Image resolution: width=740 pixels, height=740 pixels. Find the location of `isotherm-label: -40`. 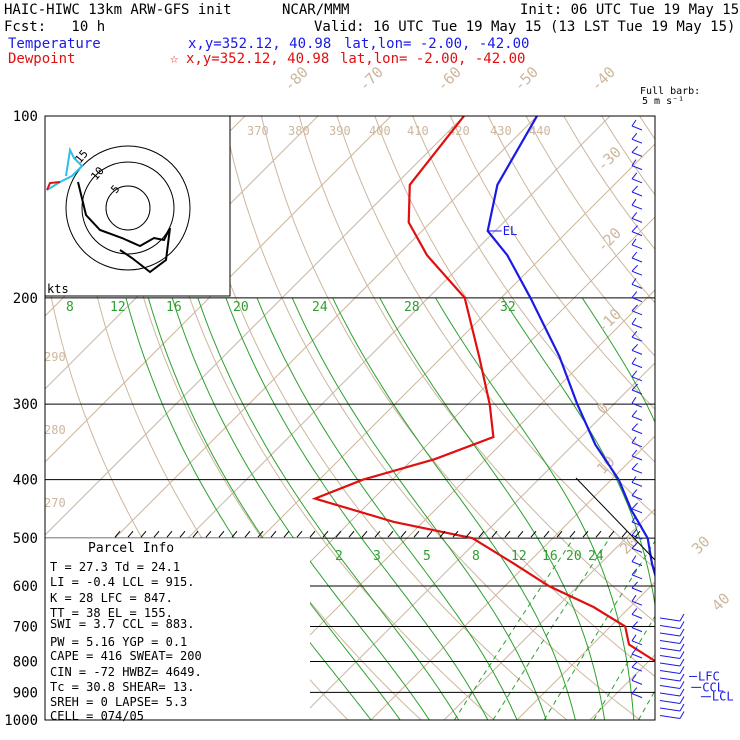

isotherm-label: -40 is located at coordinates (603, 79).